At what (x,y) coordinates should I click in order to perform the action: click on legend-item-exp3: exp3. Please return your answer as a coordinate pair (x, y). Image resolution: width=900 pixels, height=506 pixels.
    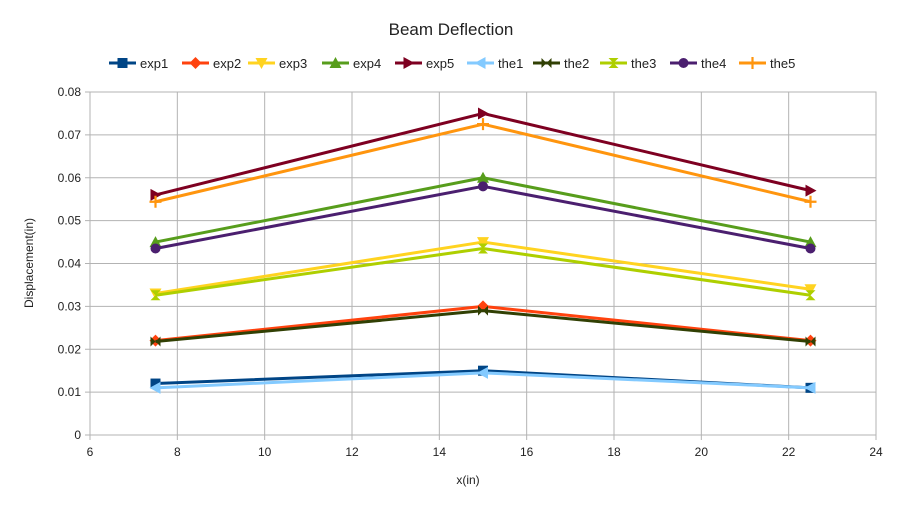
    Looking at the image, I should click on (277, 63).